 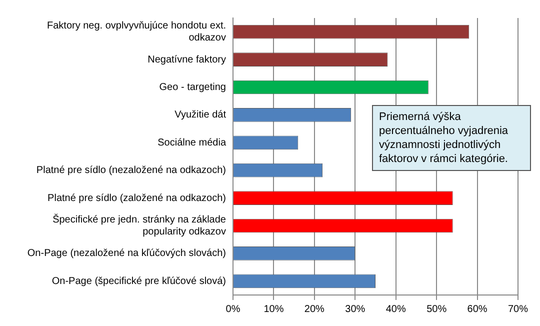 I want to click on y-tick-label: Negatívne faktory, so click(x=187, y=60).